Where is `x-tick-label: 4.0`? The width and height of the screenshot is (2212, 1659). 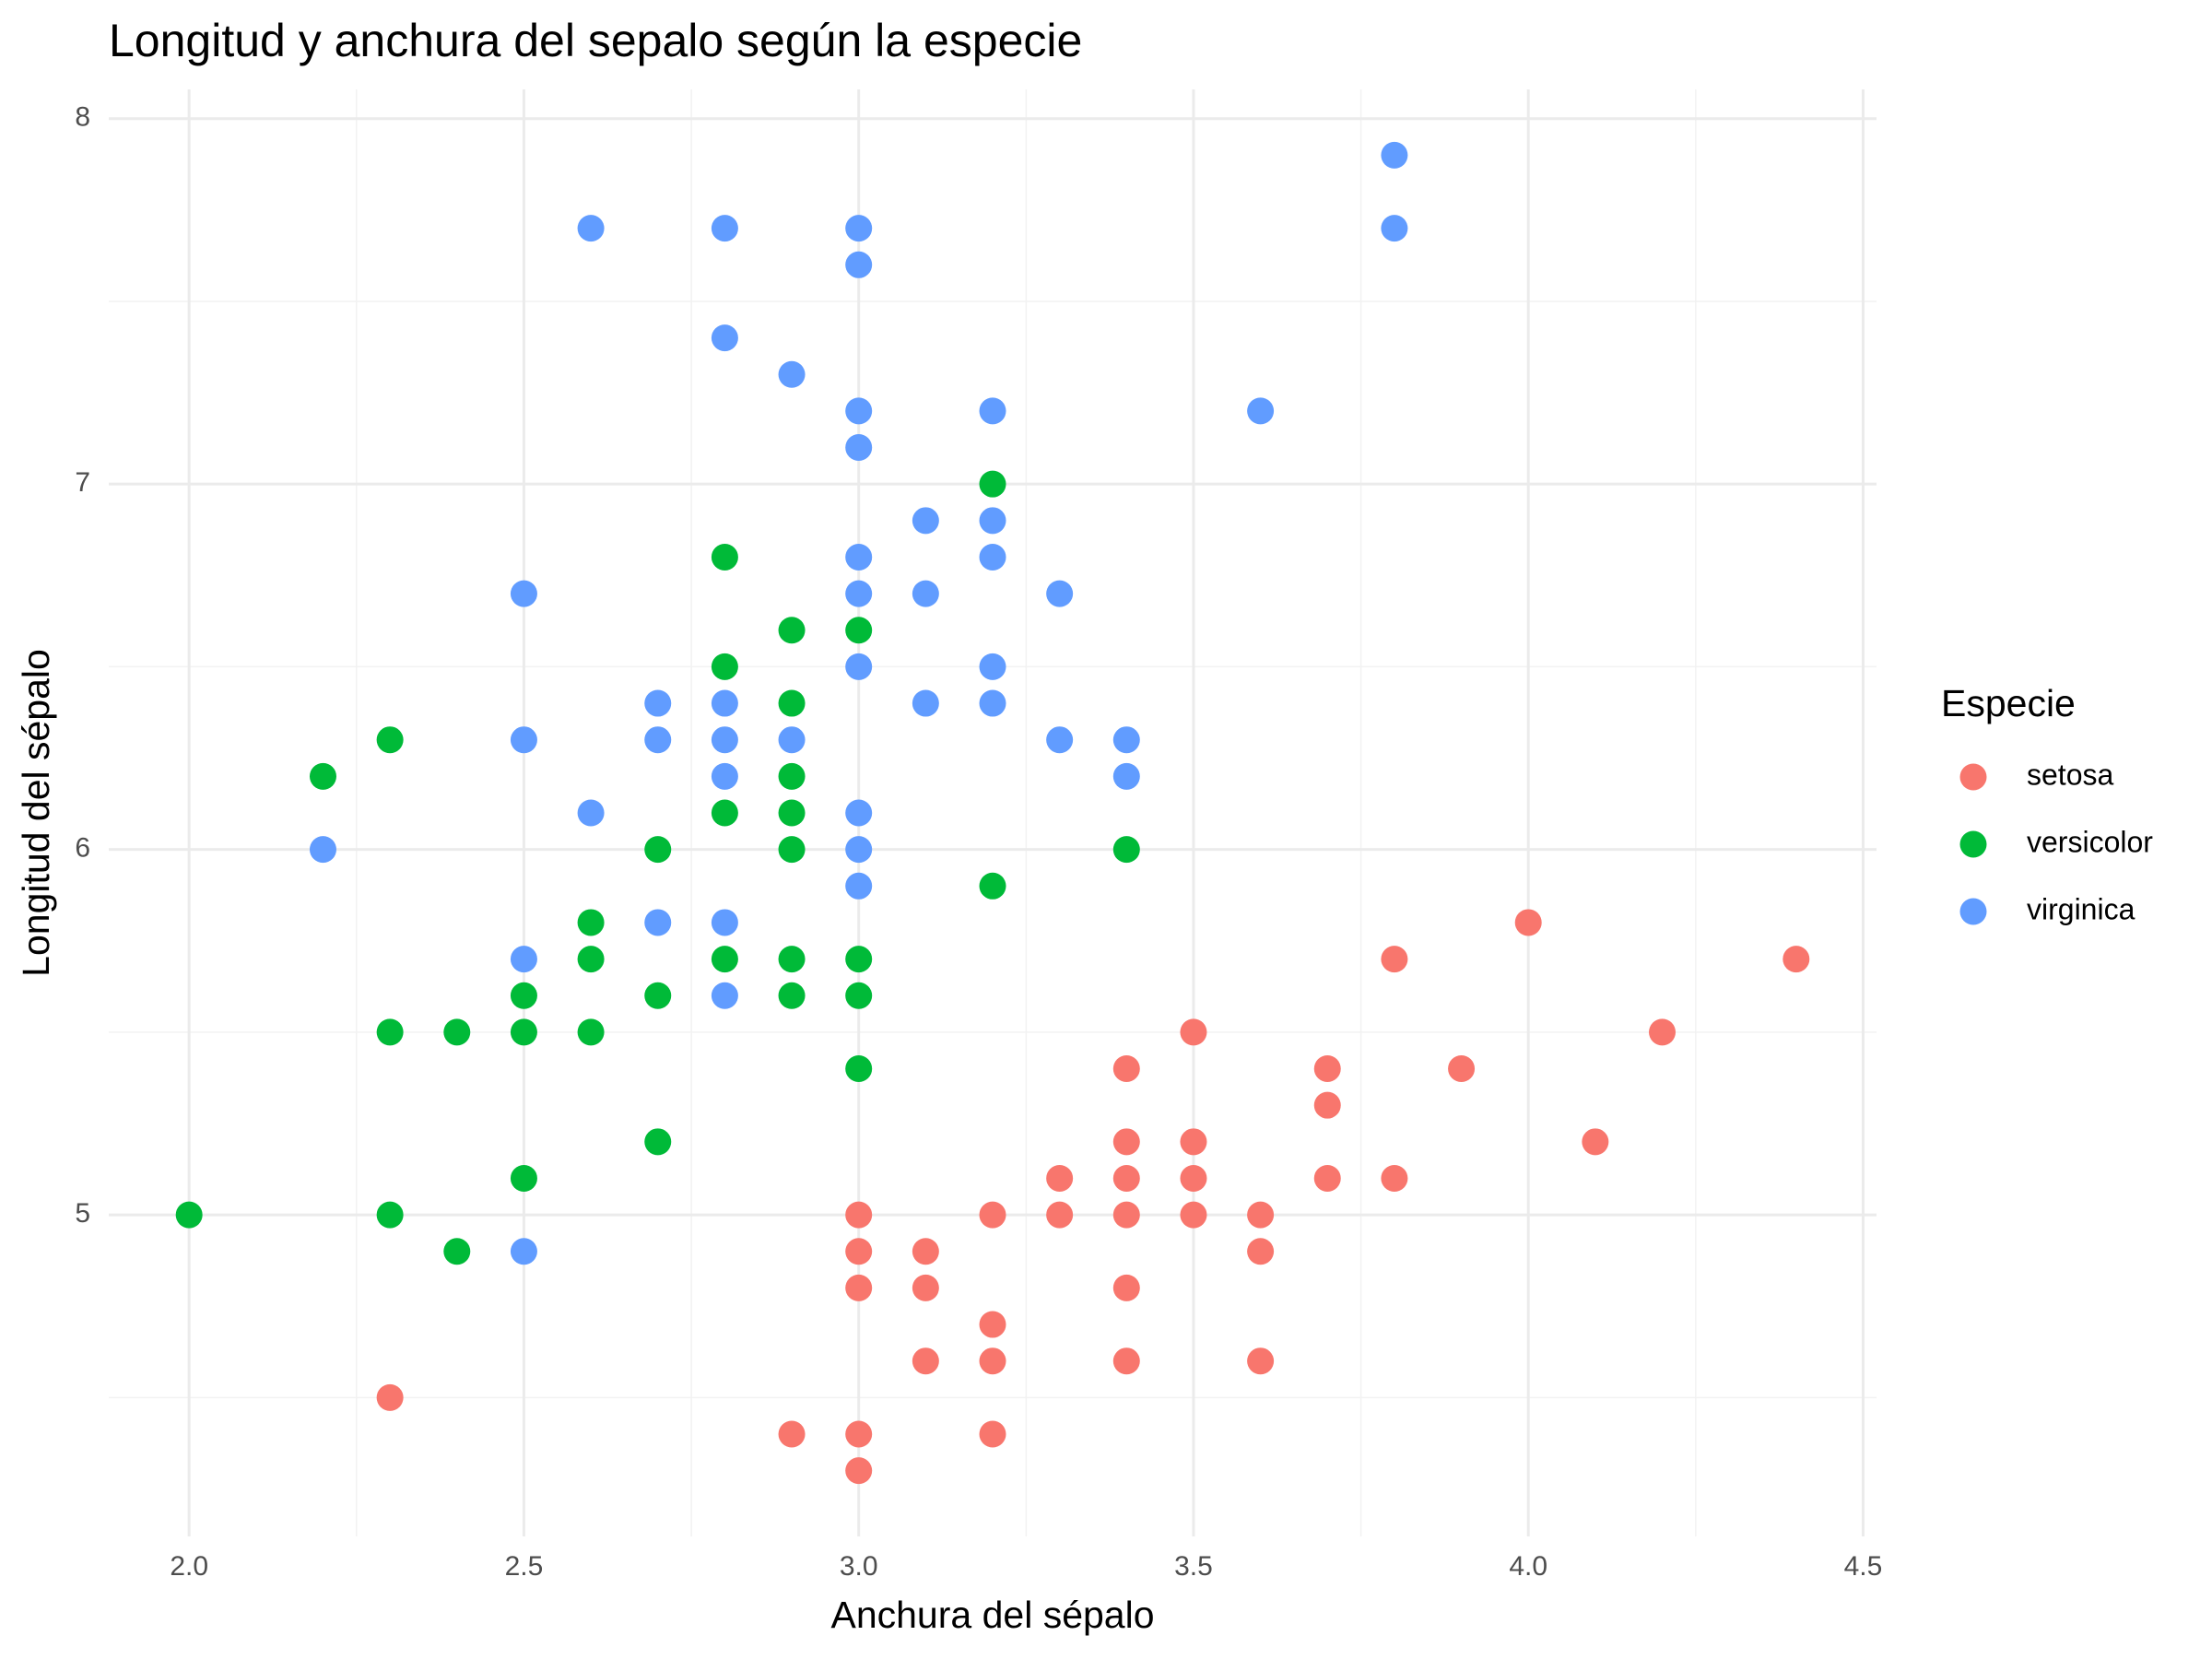 x-tick-label: 4.0 is located at coordinates (1528, 1566).